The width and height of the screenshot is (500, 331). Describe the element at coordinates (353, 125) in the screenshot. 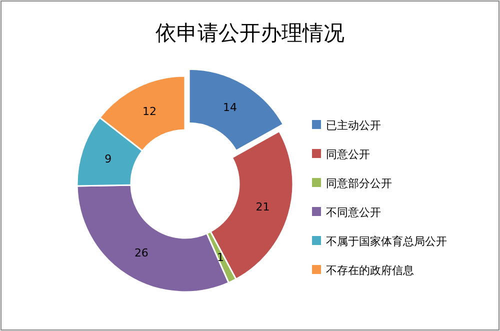

I see `legend-label: 已主动公开` at that location.